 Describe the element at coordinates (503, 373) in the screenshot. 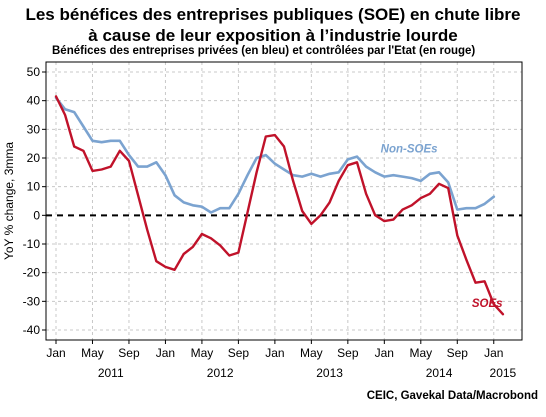

I see `year-label: 2015` at that location.